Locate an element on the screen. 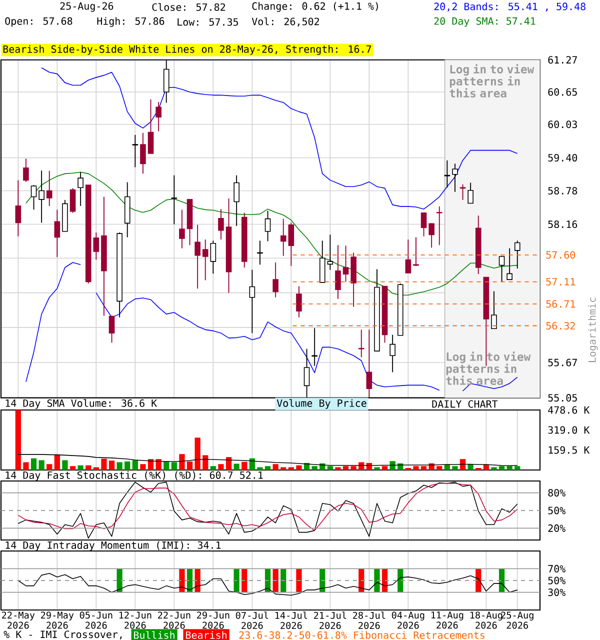 The height and width of the screenshot is (640, 600). x-tick-label: 05-Jun 2026 is located at coordinates (96, 620).